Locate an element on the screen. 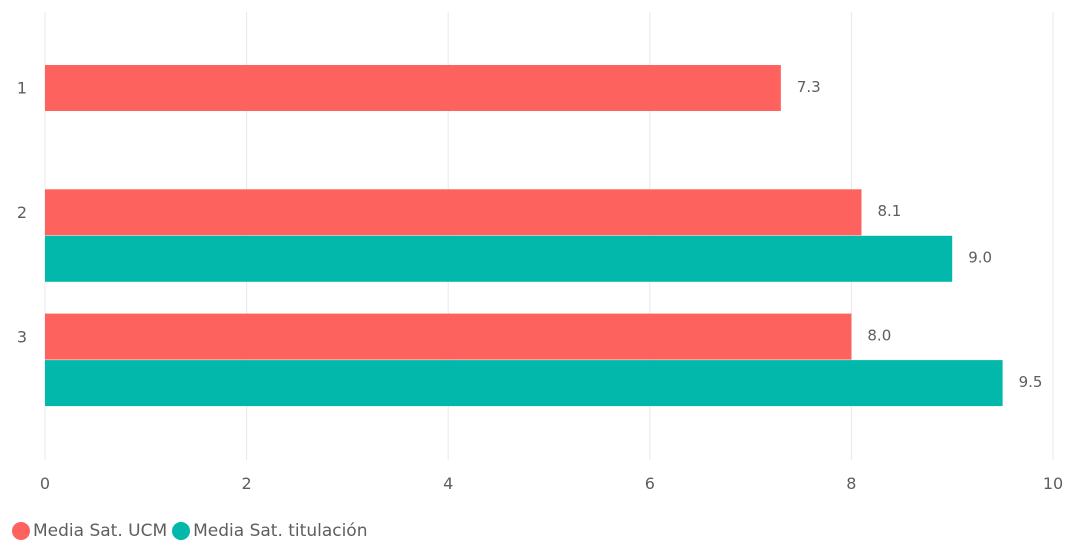 The height and width of the screenshot is (545, 1068). y-category-label: 1 is located at coordinates (22, 88).